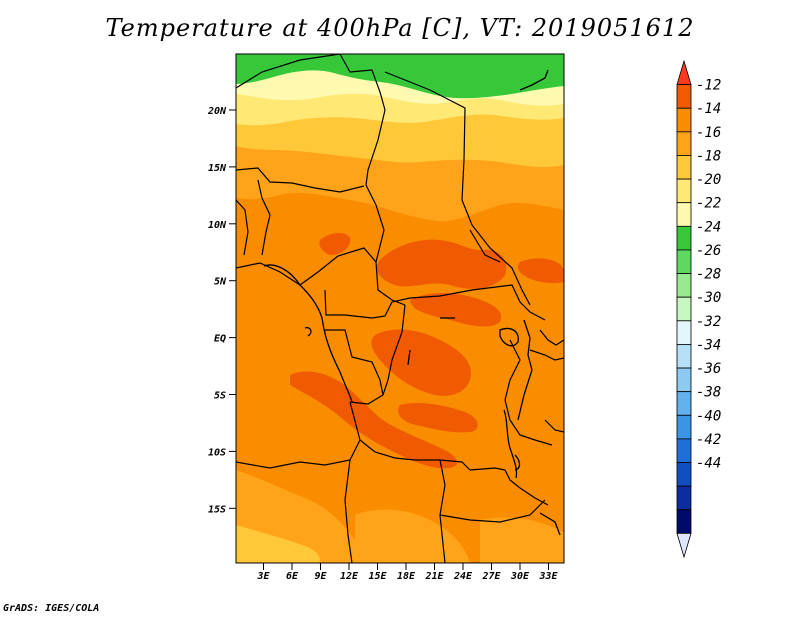  Describe the element at coordinates (217, 111) in the screenshot. I see `lat-tick-label: 20N` at that location.